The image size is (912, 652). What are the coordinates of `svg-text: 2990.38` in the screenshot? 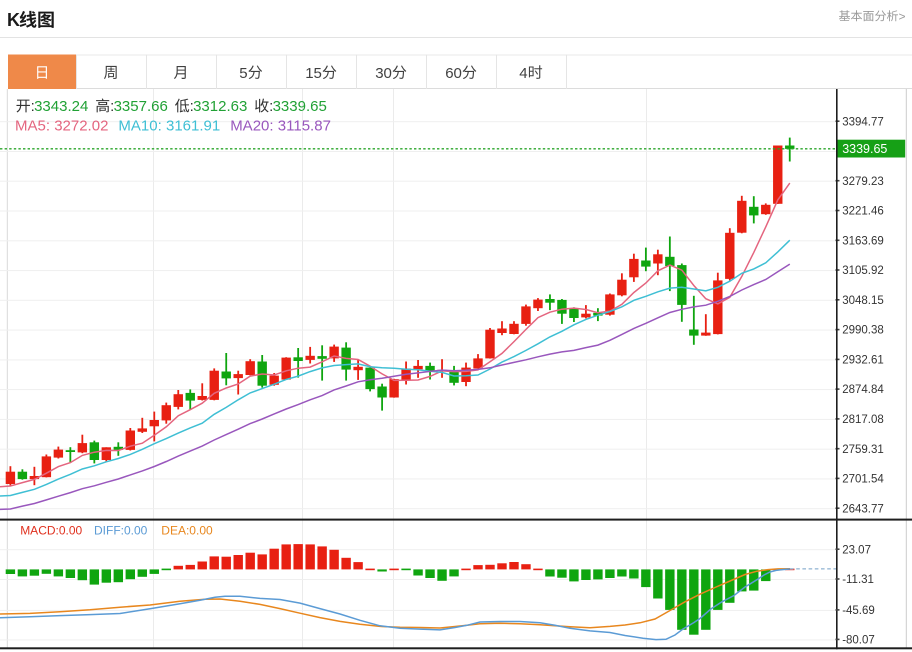 It's located at (863, 331).